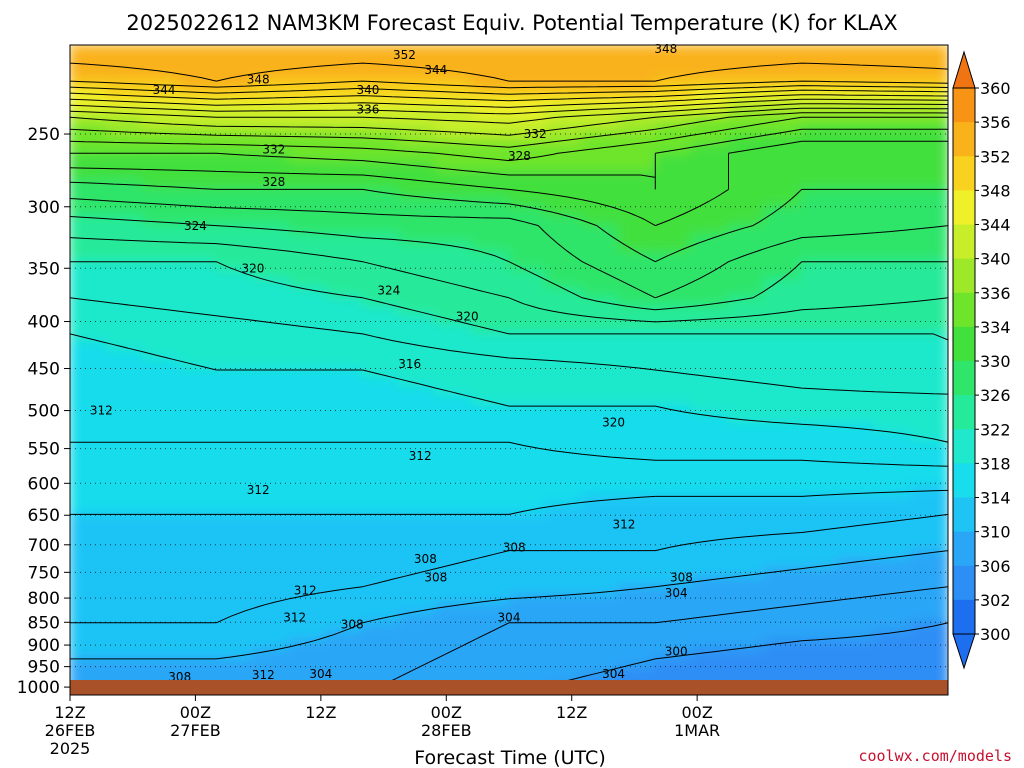 This screenshot has width=1024, height=768. I want to click on y-tick-label: 500, so click(44, 412).